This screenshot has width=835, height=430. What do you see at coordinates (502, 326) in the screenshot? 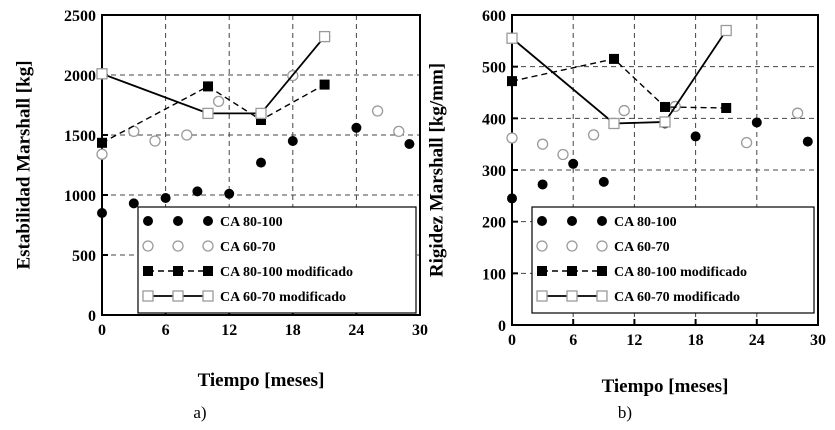
I see `y-tick-label: 0` at bounding box center [502, 326].